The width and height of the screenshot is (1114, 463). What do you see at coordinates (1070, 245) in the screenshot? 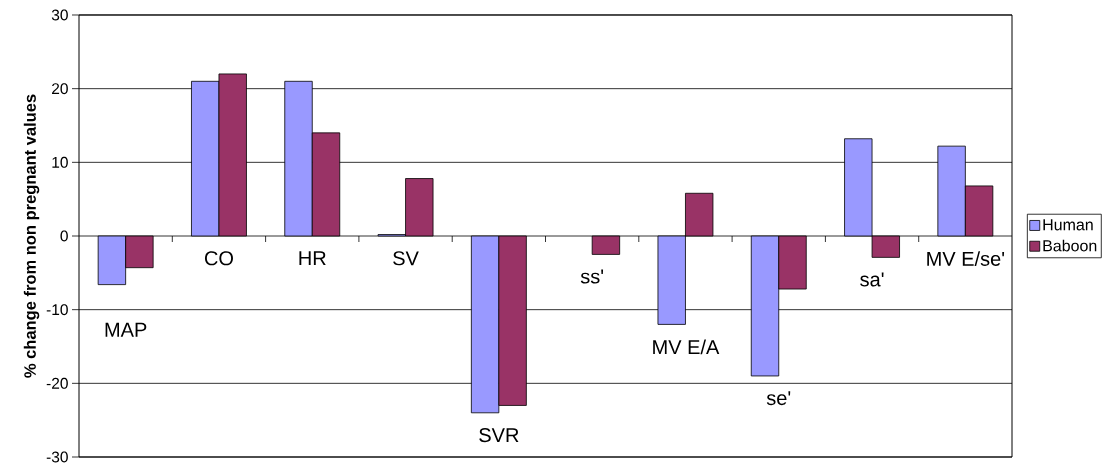
I see `legend-label: Baboon` at bounding box center [1070, 245].